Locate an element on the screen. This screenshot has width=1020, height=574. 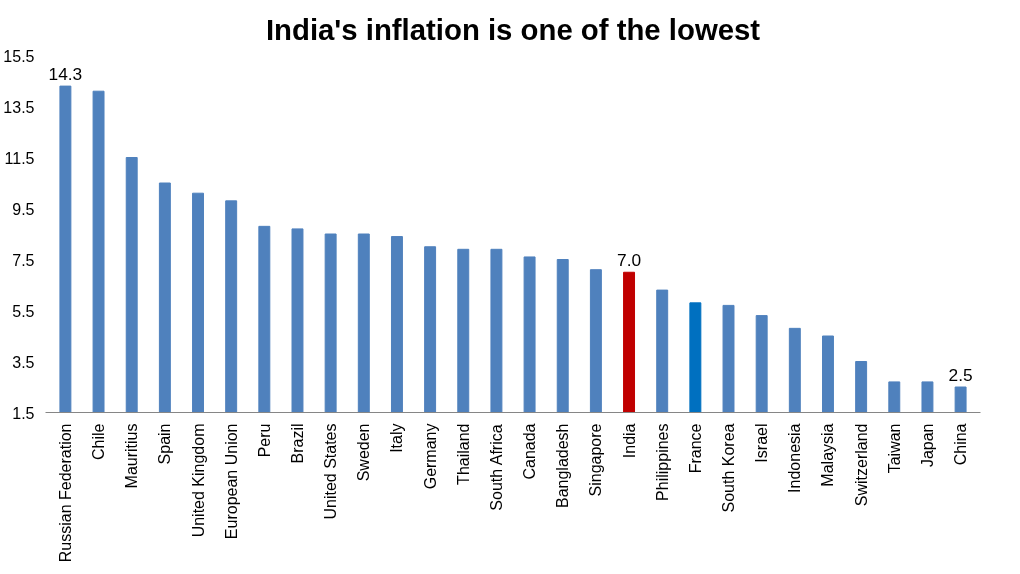
x-tick-label: South Africa is located at coordinates (496, 467).